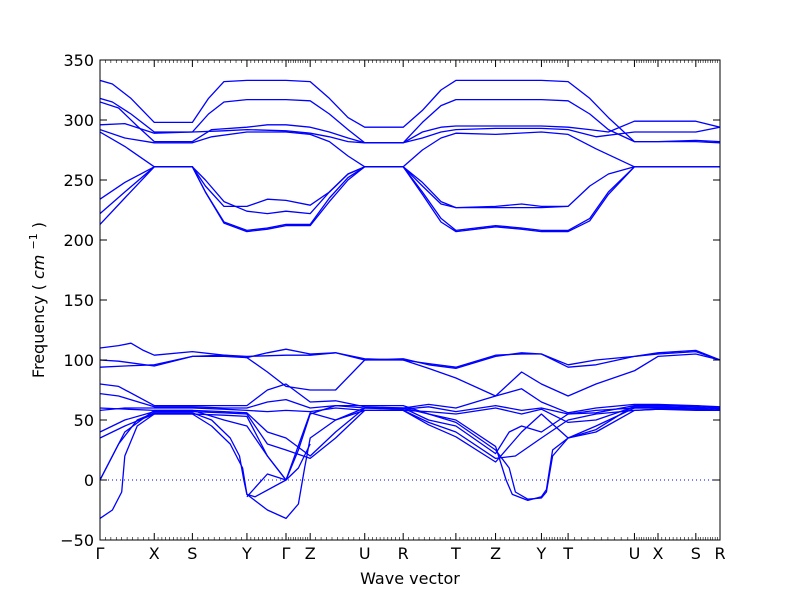  What do you see at coordinates (78, 60) in the screenshot?
I see `y-tick-label: 350` at bounding box center [78, 60].